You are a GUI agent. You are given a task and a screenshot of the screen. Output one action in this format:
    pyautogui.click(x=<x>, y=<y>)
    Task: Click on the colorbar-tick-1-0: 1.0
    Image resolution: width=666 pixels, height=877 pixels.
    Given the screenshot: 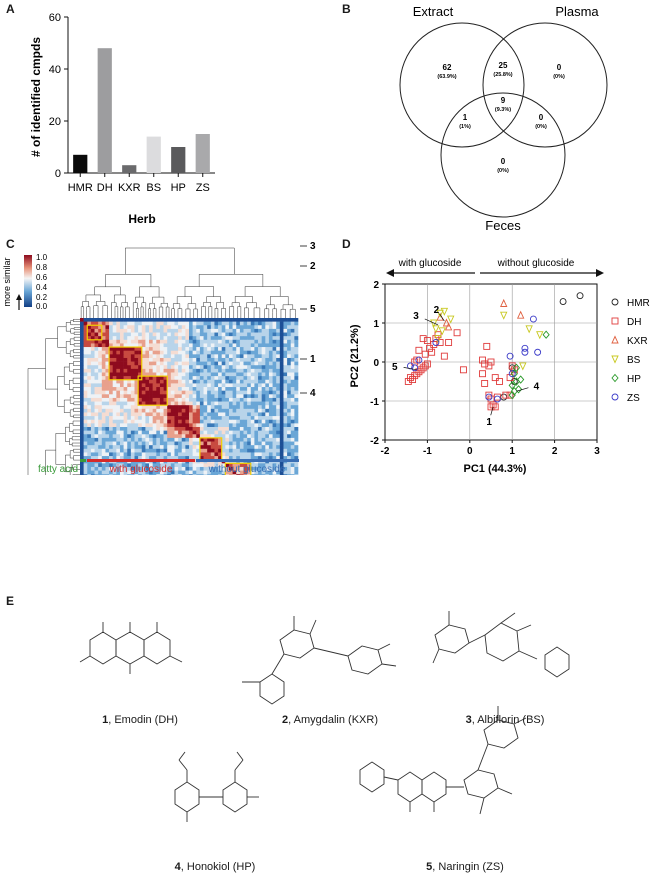 What is the action you would take?
    pyautogui.click(x=42, y=257)
    